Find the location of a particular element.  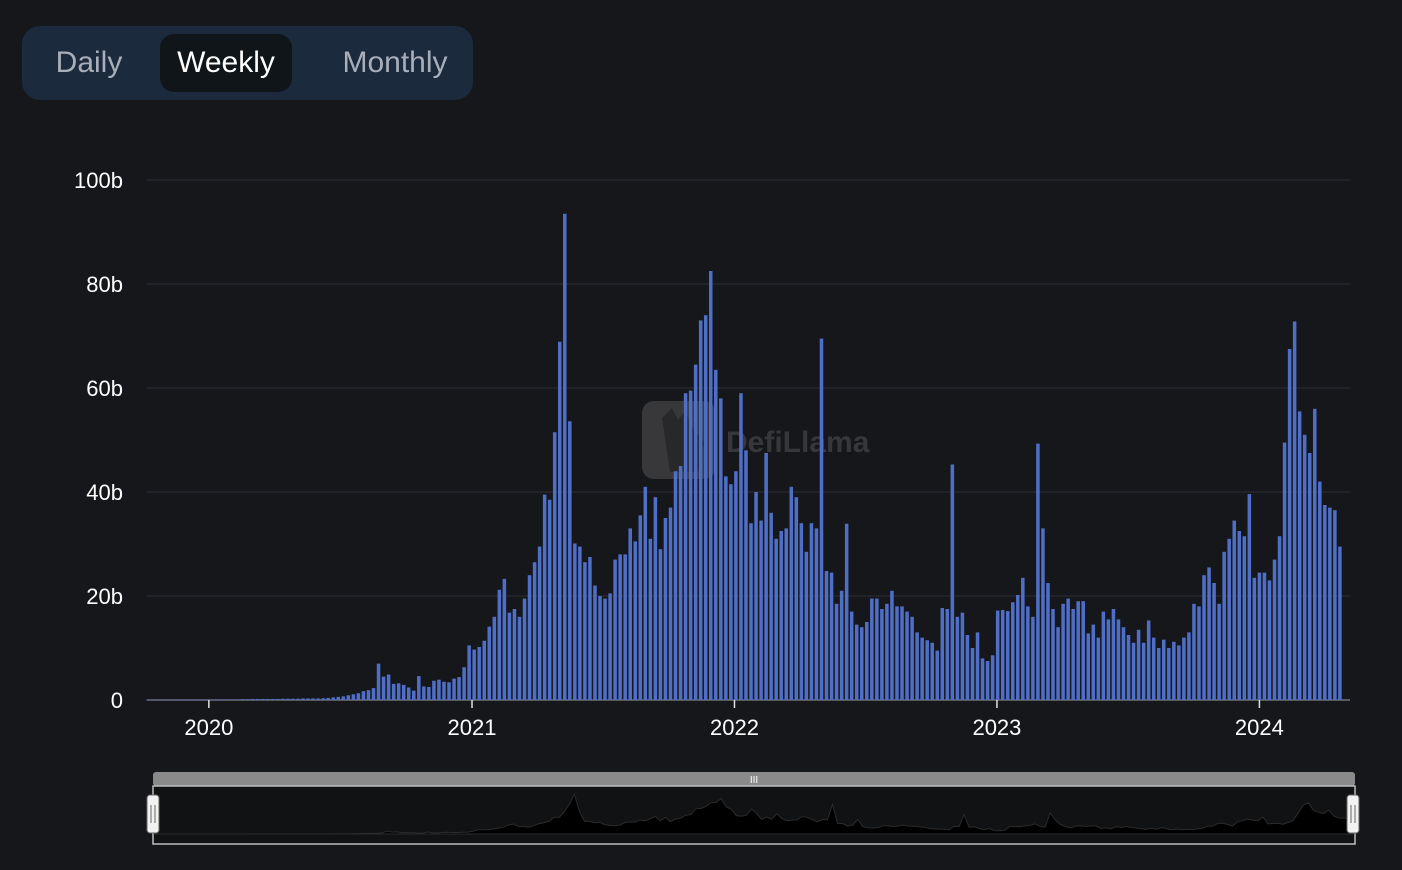

navigator-scrollbar is located at coordinates (754, 779).